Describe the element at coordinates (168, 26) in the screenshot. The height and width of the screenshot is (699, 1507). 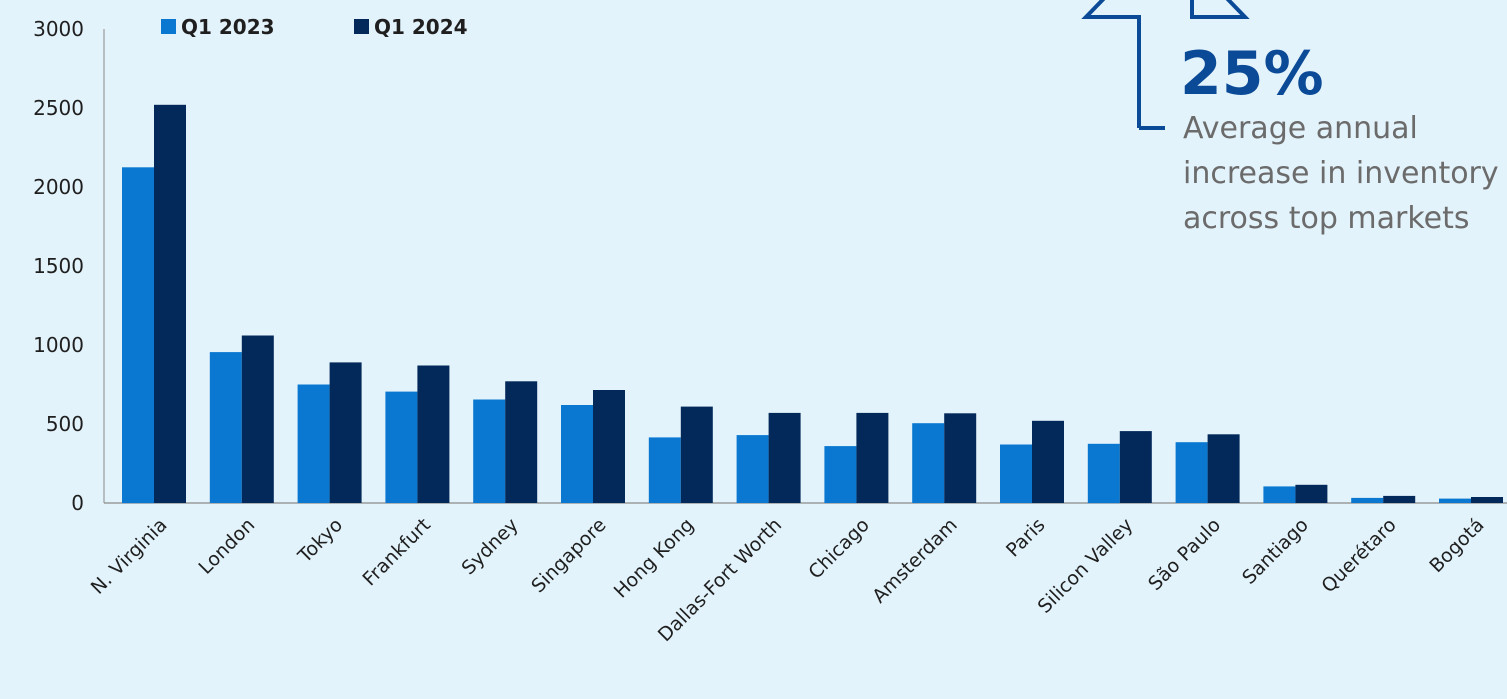
I see `legend-swatch-q1-2023` at that location.